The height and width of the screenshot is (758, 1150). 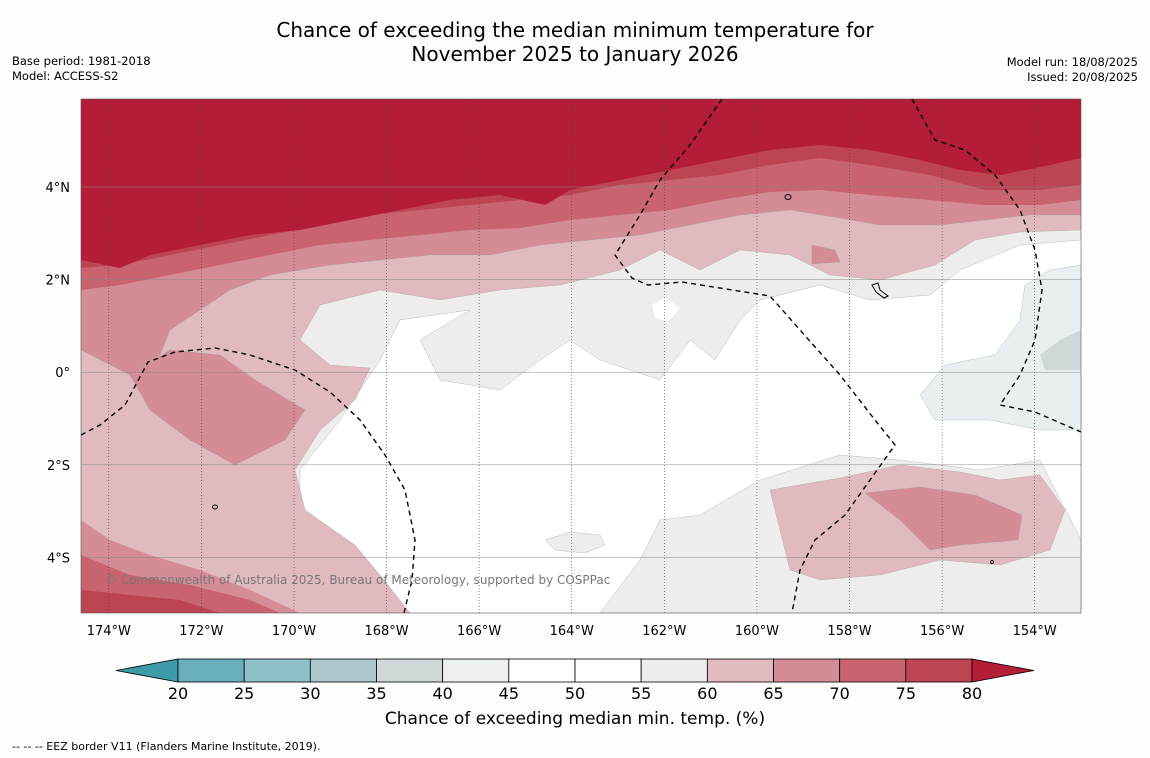 I want to click on band-55-60-blob, so click(x=575, y=542).